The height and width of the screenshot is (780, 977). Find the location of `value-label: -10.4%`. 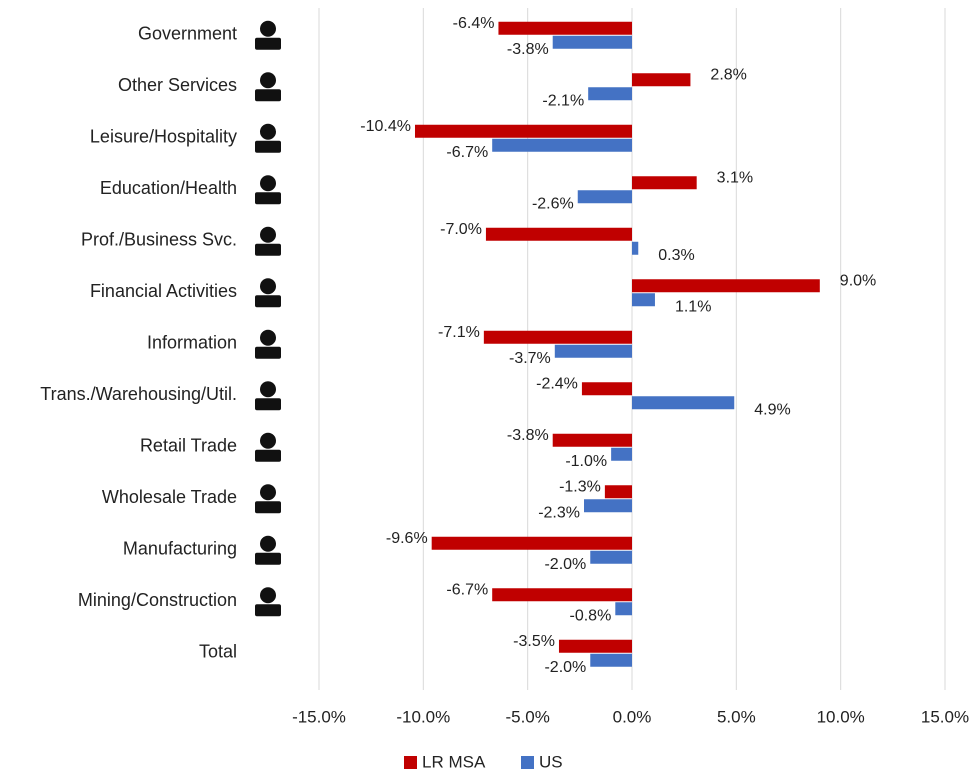

value-label: -10.4% is located at coordinates (385, 126).